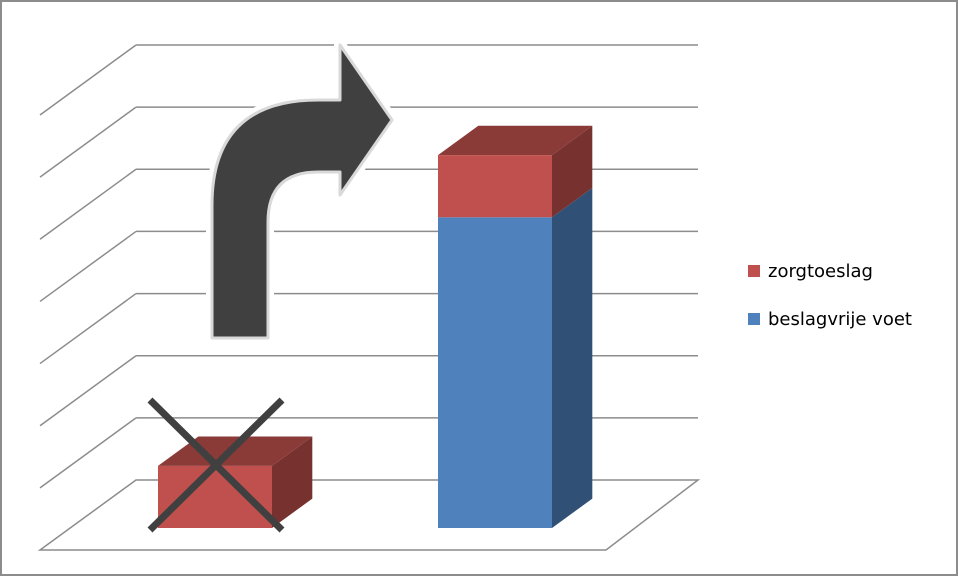 Image resolution: width=958 pixels, height=576 pixels. What do you see at coordinates (754, 271) in the screenshot?
I see `legend-swatch-zorgtoeslag` at bounding box center [754, 271].